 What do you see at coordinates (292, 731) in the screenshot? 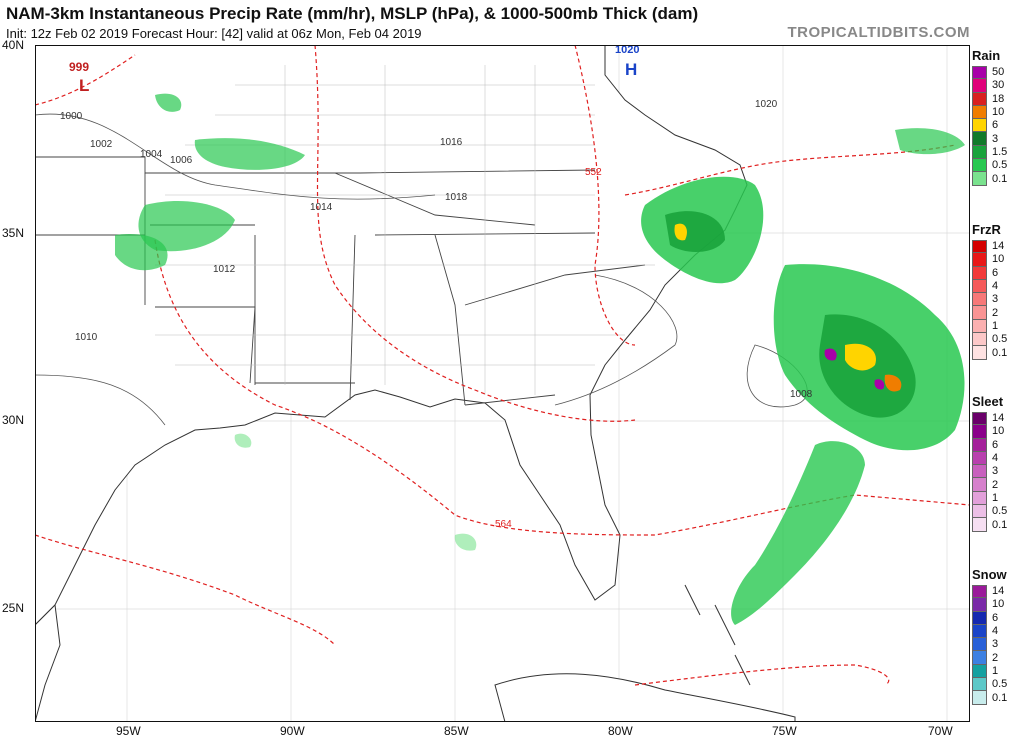
I see `lon-label-90w: 90W` at bounding box center [292, 731].